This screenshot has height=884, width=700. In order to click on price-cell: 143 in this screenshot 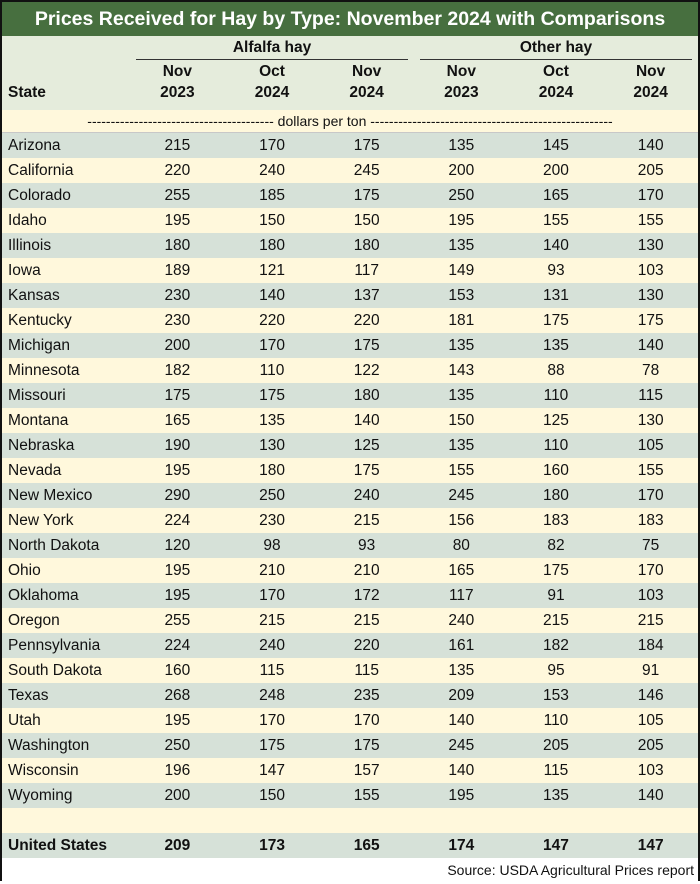, I will do `click(461, 370)`.